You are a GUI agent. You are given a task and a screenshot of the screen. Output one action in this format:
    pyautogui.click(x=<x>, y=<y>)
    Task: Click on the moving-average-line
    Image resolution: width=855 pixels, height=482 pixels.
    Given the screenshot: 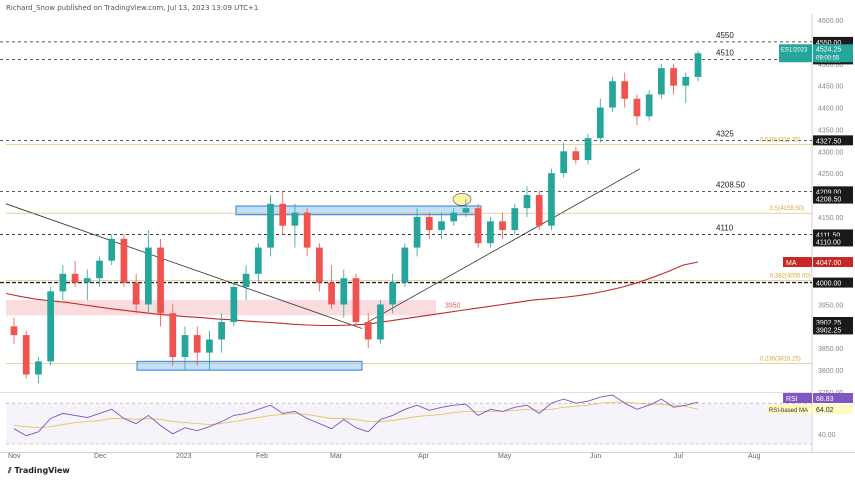 What is the action you would take?
    pyautogui.click(x=352, y=294)
    